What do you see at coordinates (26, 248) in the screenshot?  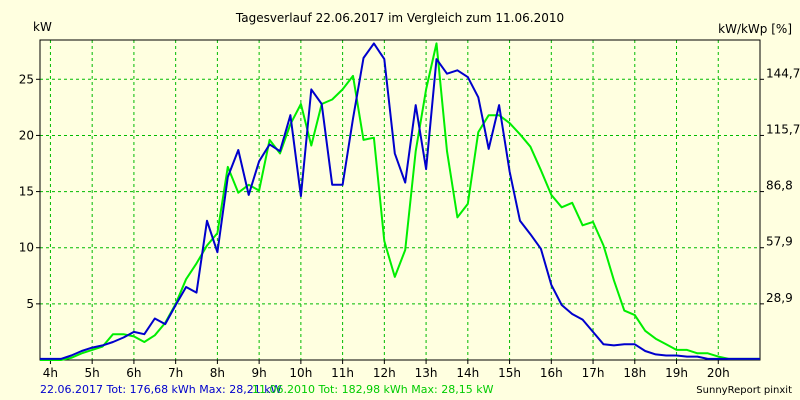 I see `y-tick-label-left: 10` at bounding box center [26, 248].